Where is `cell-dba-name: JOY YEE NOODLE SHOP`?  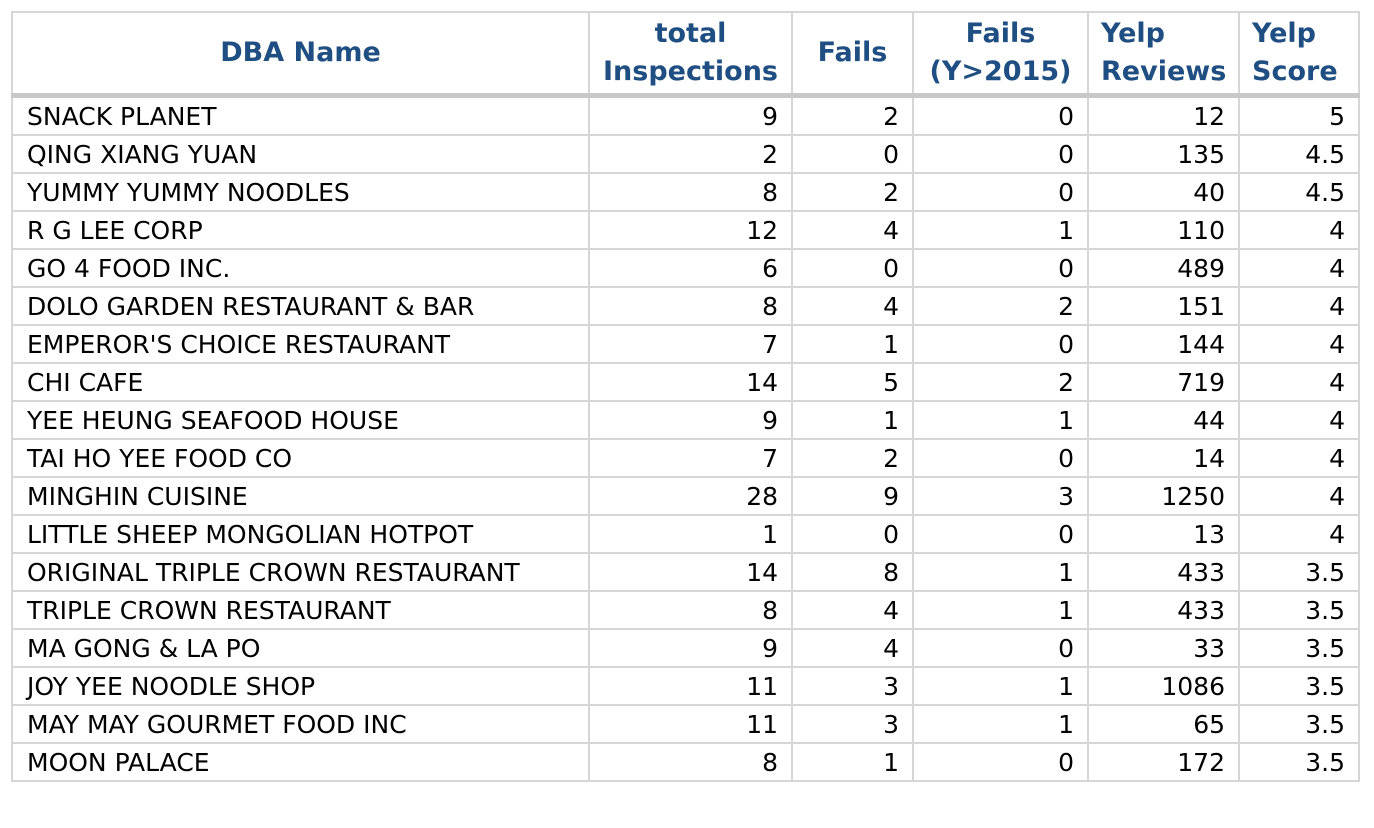
cell-dba-name: JOY YEE NOODLE SHOP is located at coordinates (300, 686).